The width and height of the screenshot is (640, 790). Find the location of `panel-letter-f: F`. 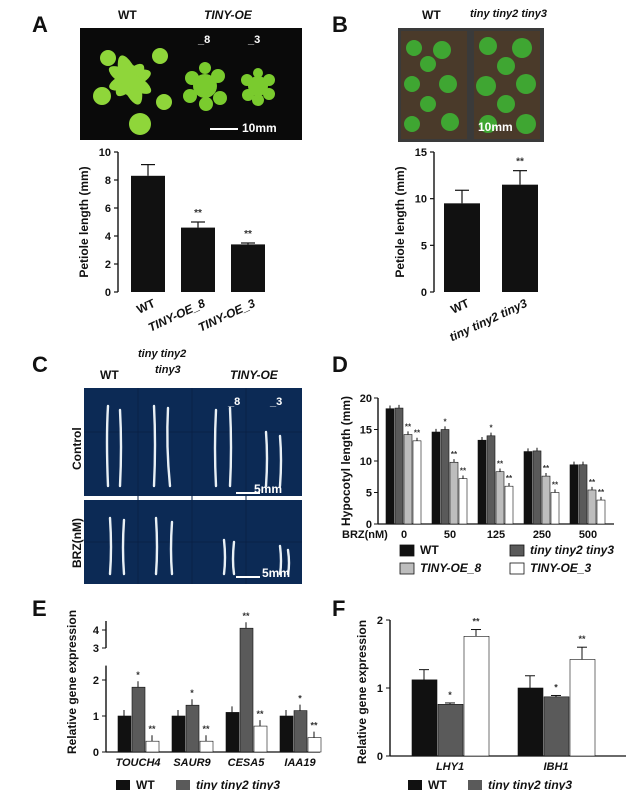

panel-letter-f: F is located at coordinates (339, 608).